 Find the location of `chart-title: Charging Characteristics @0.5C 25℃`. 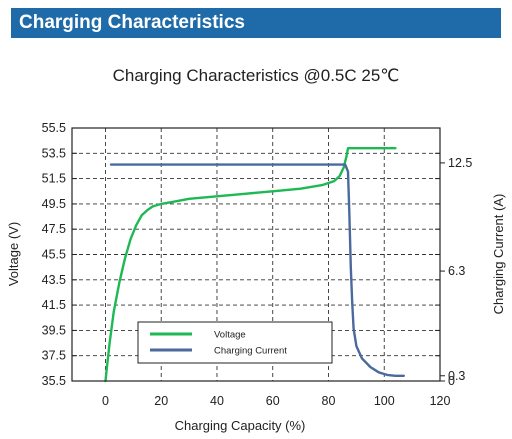

chart-title: Charging Characteristics @0.5C 25℃ is located at coordinates (256, 75).